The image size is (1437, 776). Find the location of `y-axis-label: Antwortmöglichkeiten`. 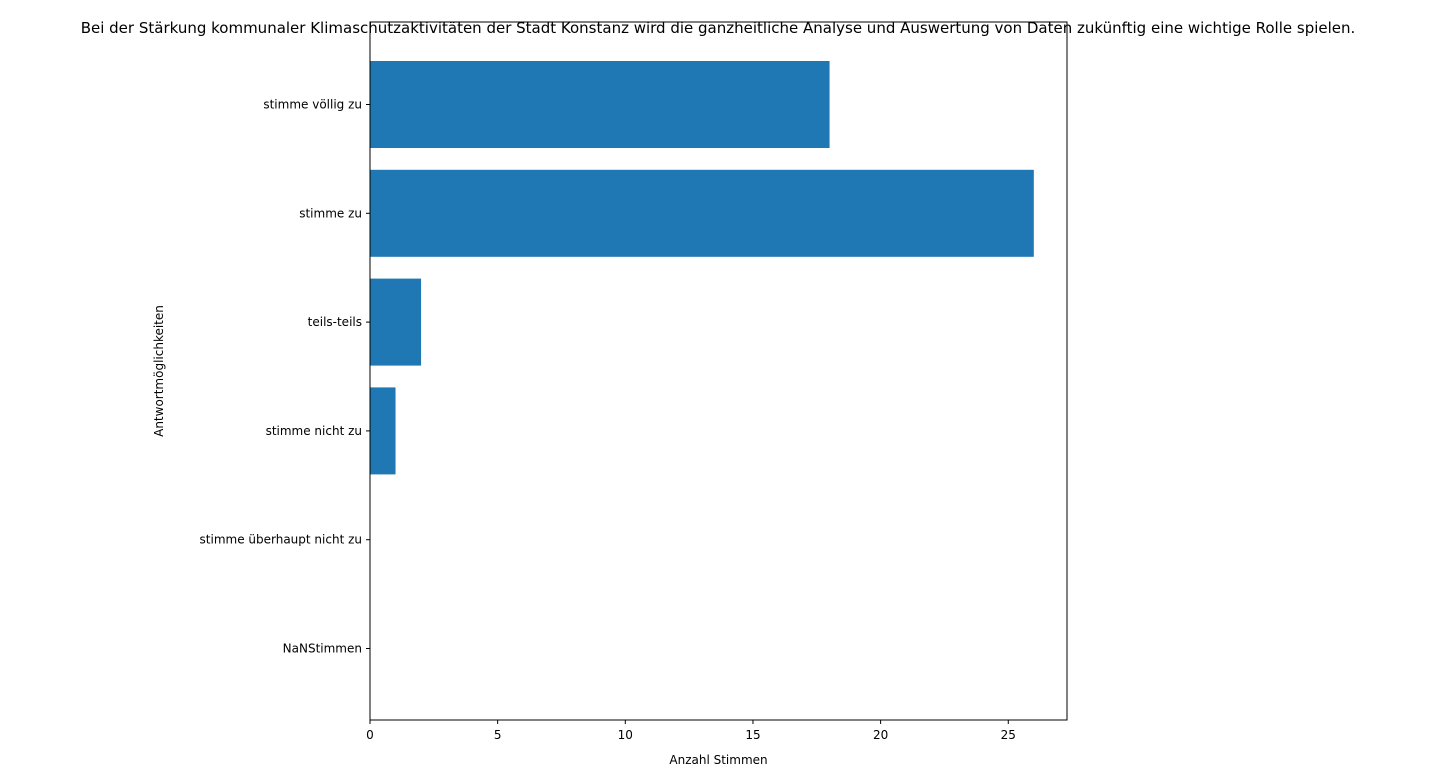

y-axis-label: Antwortmöglichkeiten is located at coordinates (159, 371).